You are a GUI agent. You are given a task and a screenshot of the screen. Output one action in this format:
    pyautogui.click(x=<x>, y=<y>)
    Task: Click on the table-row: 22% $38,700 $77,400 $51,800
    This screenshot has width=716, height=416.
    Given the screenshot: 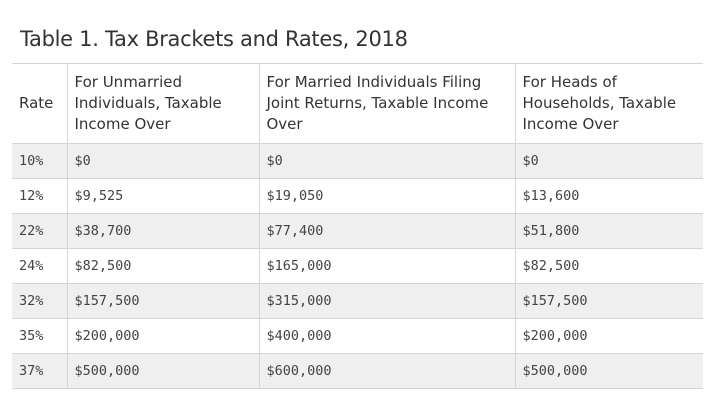 What is the action you would take?
    pyautogui.click(x=357, y=231)
    